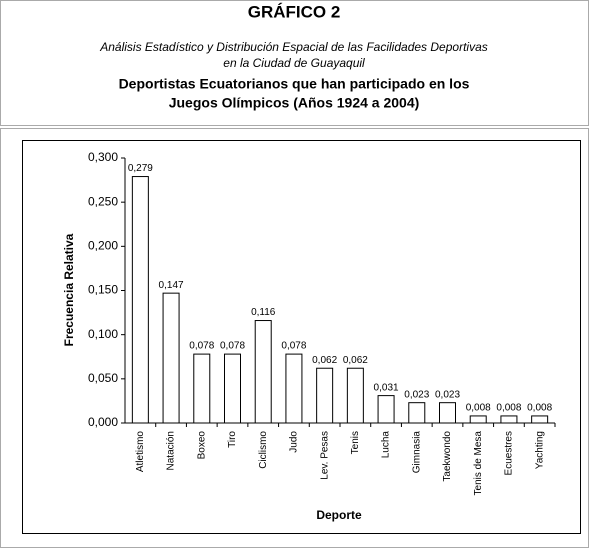  Describe the element at coordinates (69, 289) in the screenshot. I see `y-axis-label: Frecuencia Relativa` at that location.